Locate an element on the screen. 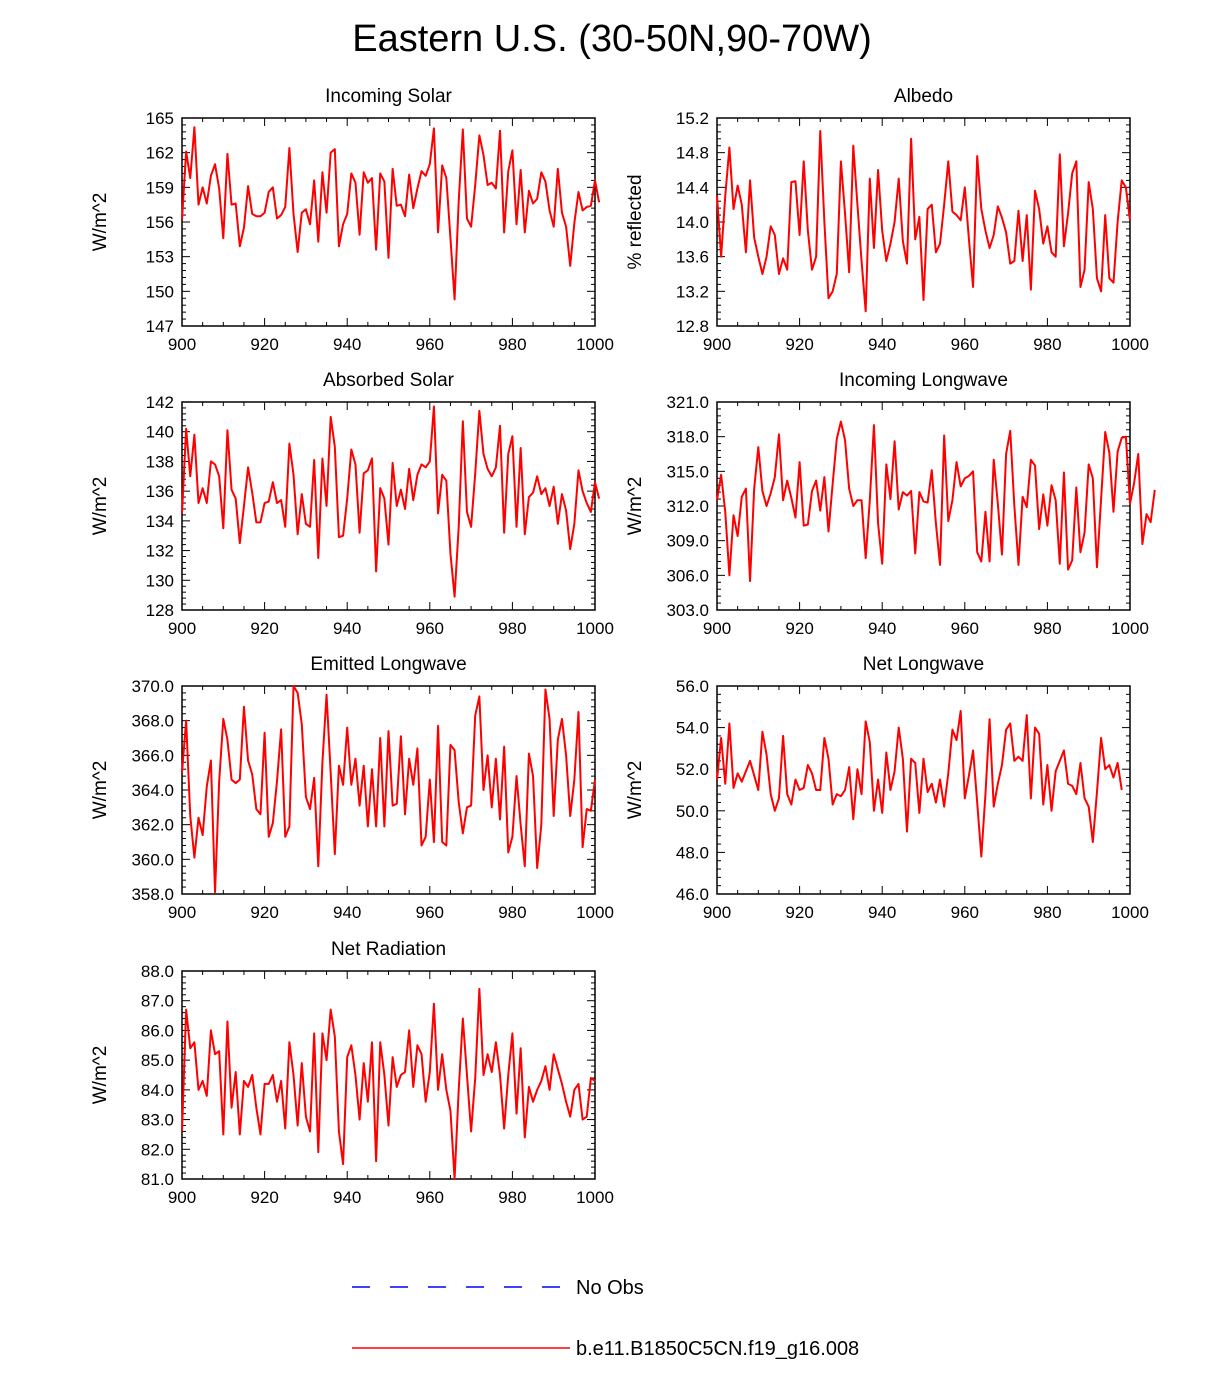 The image size is (1224, 1388). panel-title: Incoming Longwave is located at coordinates (923, 380).